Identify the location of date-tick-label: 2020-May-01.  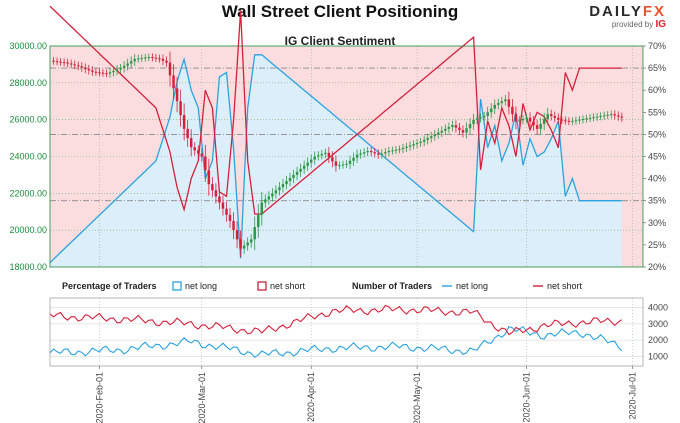
(417, 397).